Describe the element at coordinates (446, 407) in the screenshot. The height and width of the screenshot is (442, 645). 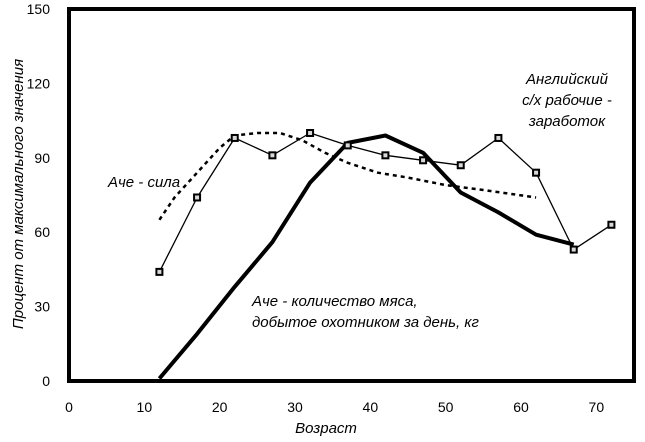
I see `x-tick-label: 50` at that location.